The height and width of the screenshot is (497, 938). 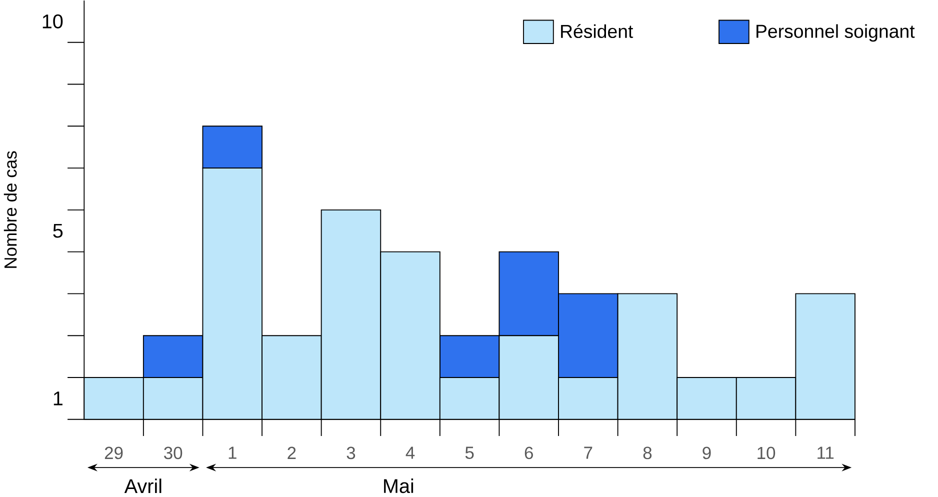 What do you see at coordinates (399, 486) in the screenshot?
I see `text: Mai` at bounding box center [399, 486].